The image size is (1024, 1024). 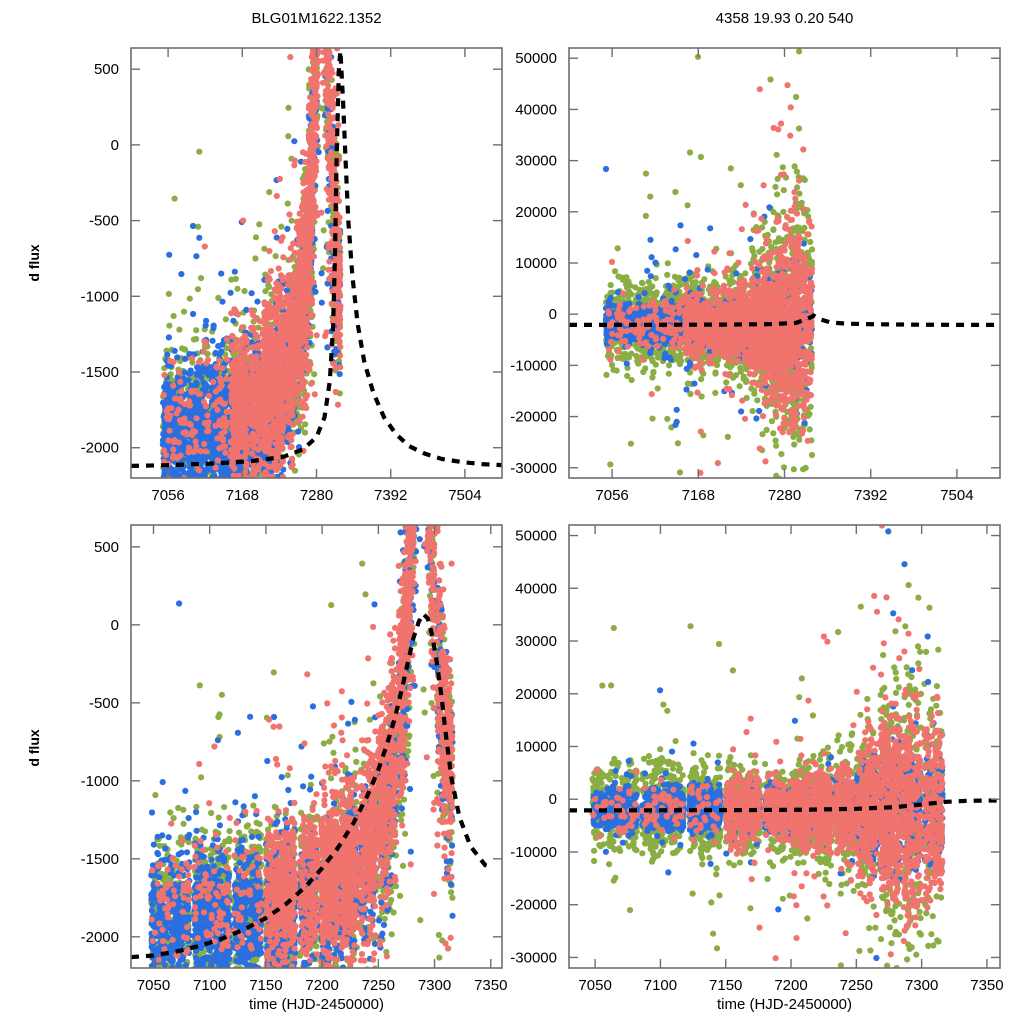 I want to click on model-curve-top-left, so click(x=316, y=259).